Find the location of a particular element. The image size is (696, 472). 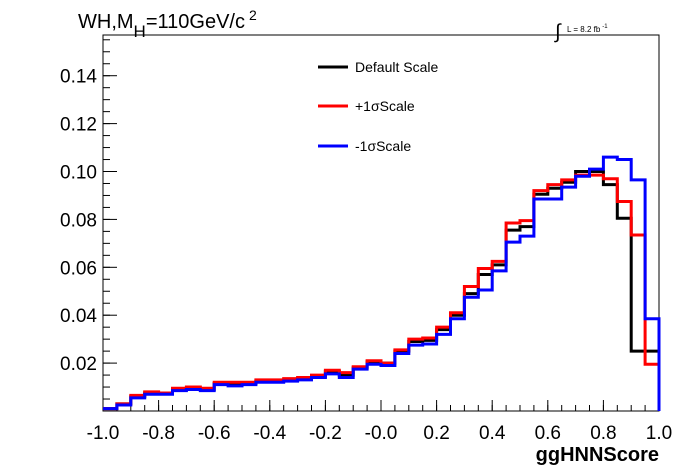

title-superscript: 2 is located at coordinates (253, 15).